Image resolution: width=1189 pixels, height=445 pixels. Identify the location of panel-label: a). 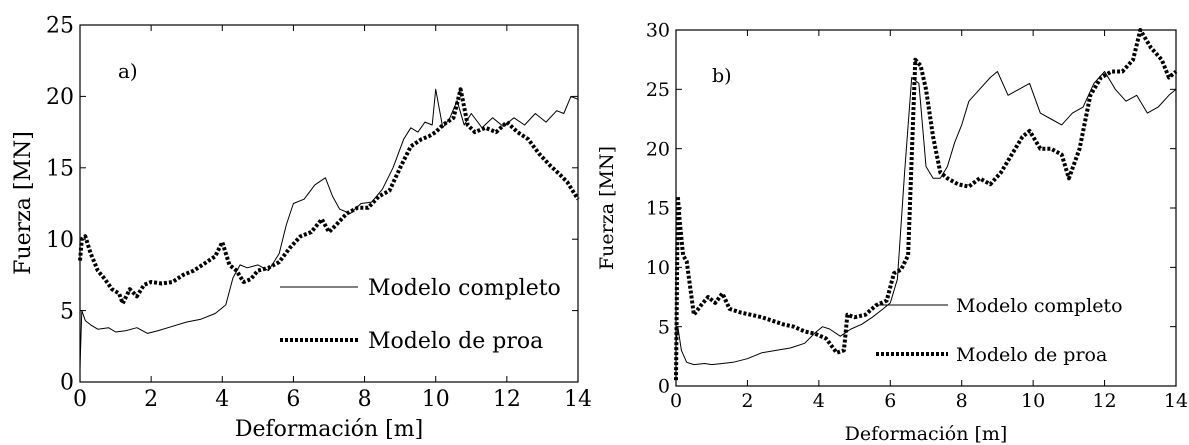
(128, 71).